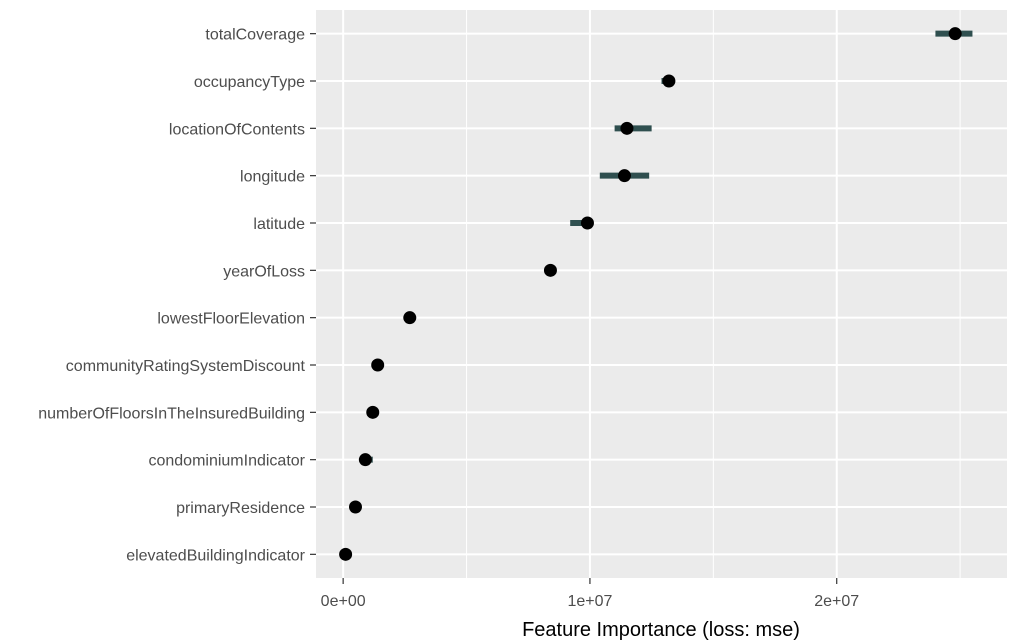 The image size is (1032, 642). I want to click on y-tick-label: numberOfFloorsInTheInsuredBuilding, so click(171, 413).